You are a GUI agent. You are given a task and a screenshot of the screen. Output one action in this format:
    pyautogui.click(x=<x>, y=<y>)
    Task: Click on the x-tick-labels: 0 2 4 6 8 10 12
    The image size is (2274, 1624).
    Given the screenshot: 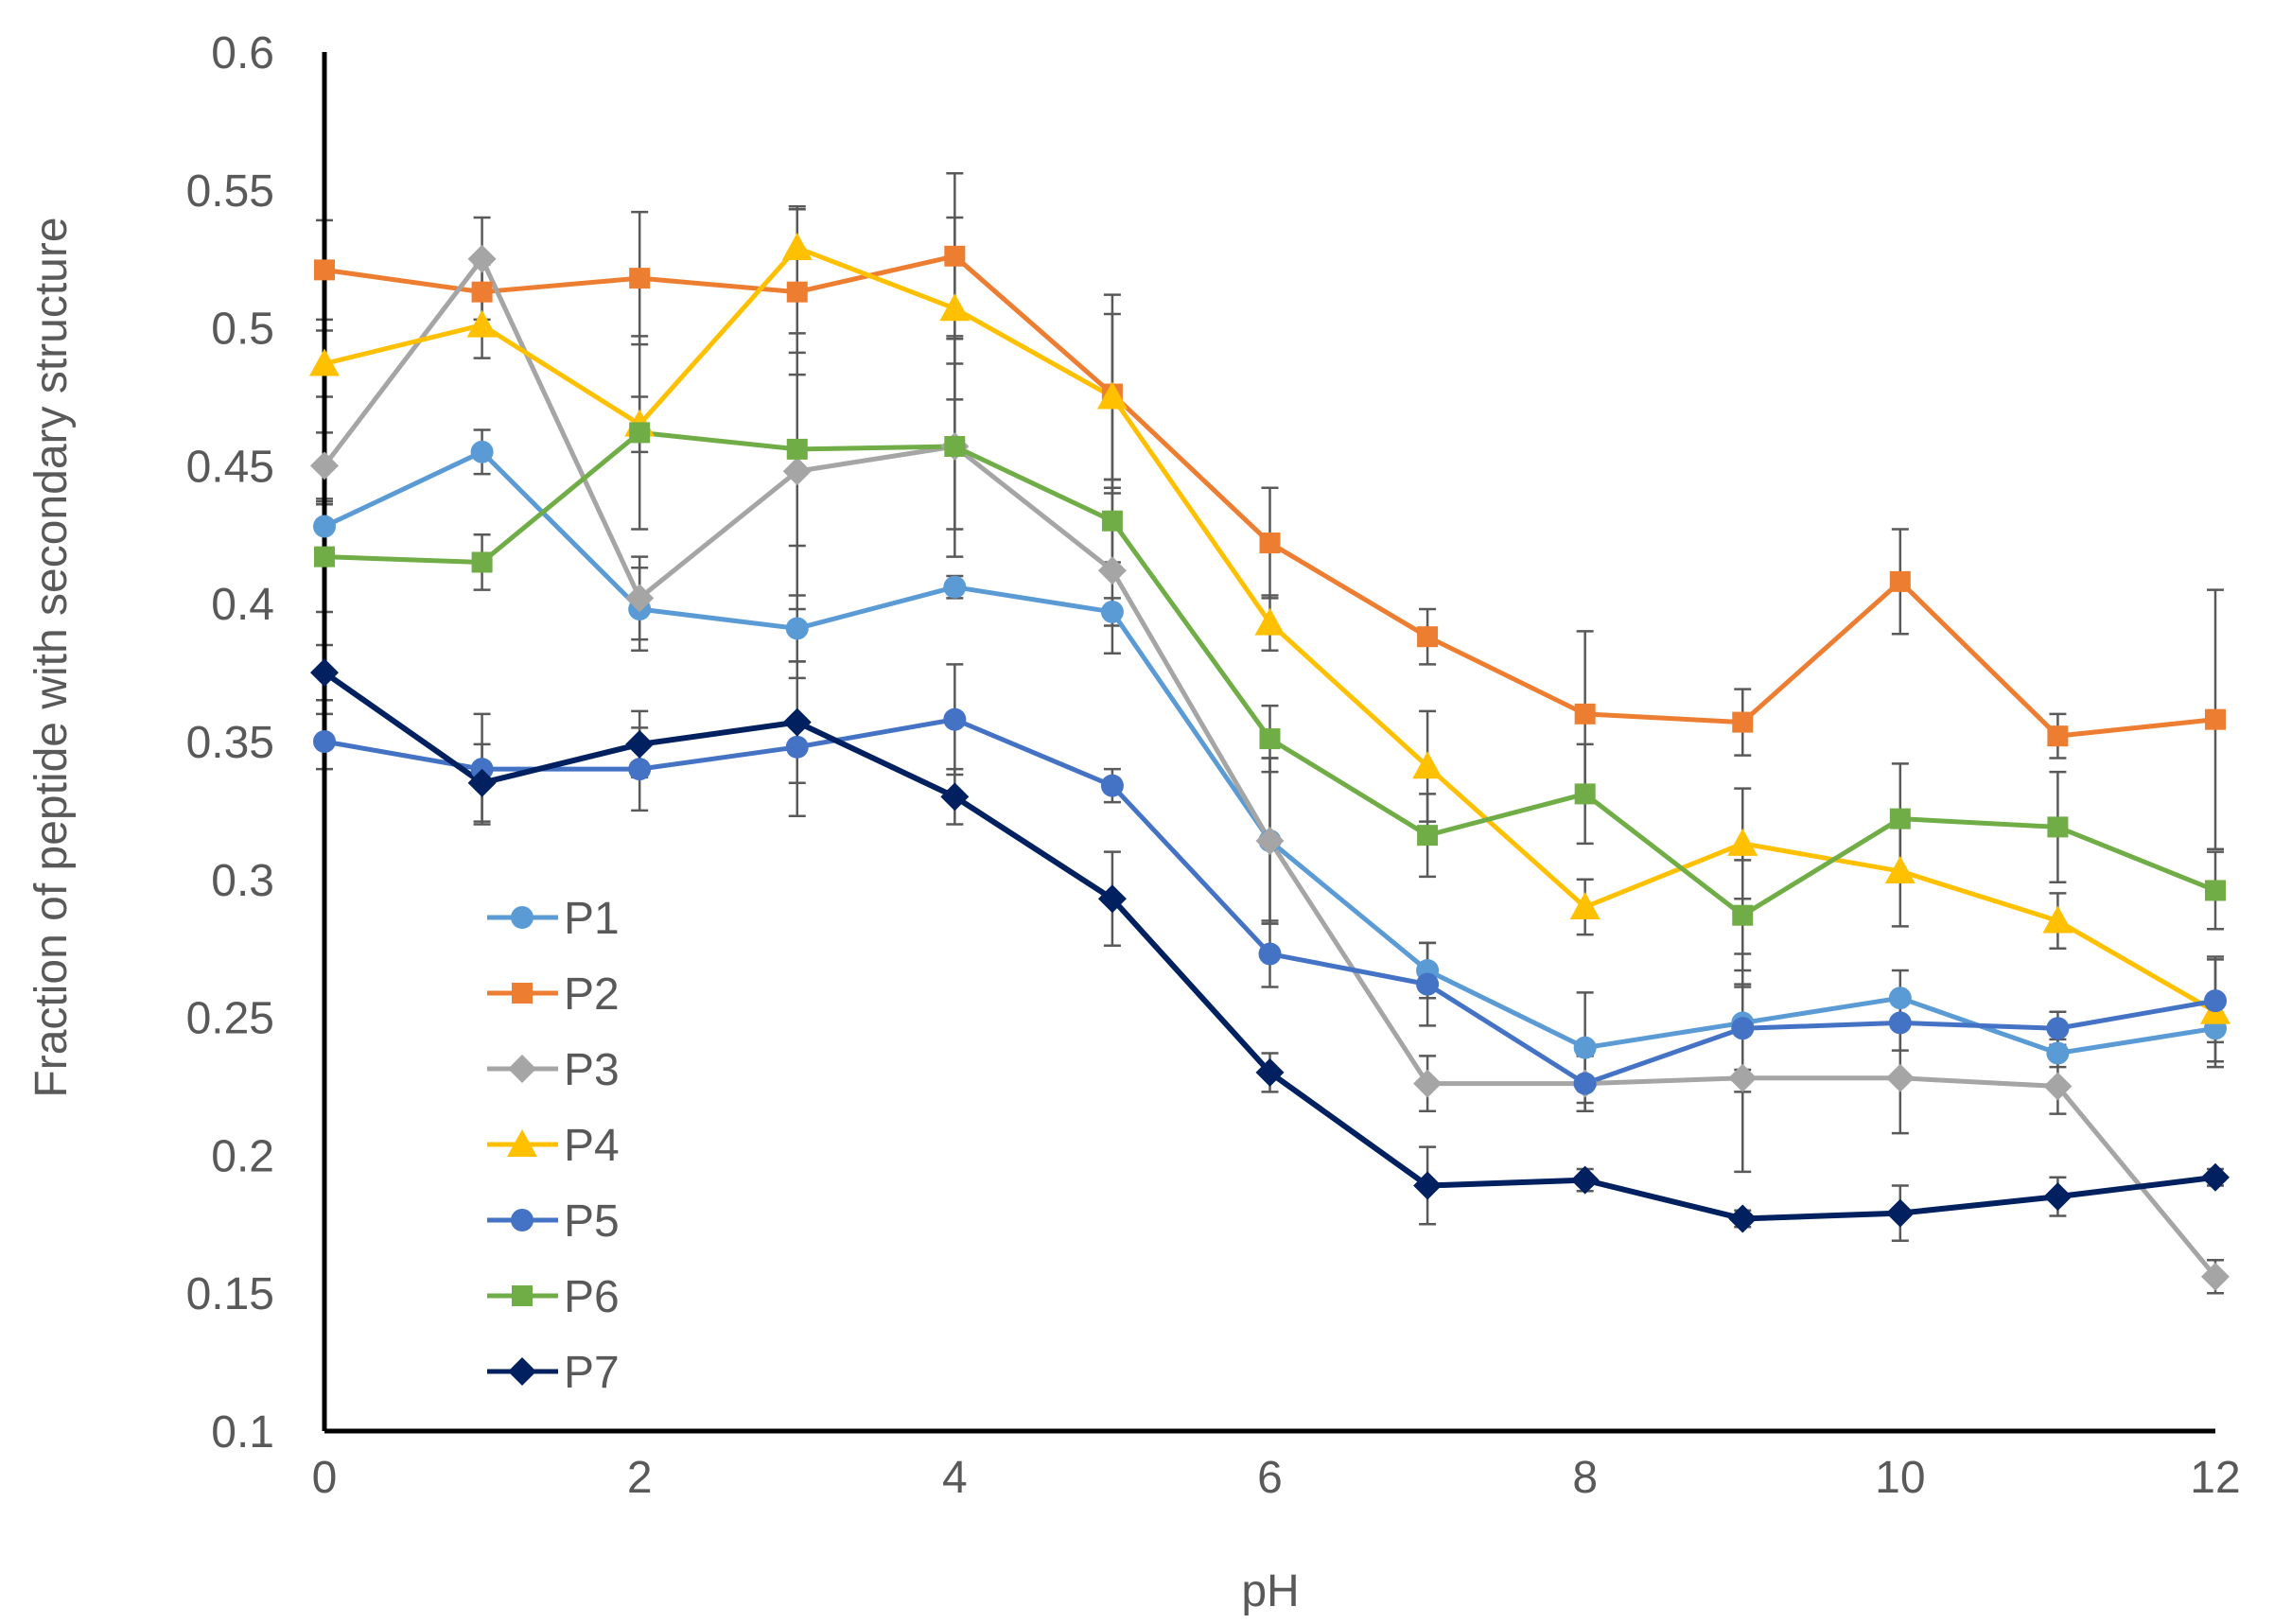 What is the action you would take?
    pyautogui.click(x=1277, y=1478)
    